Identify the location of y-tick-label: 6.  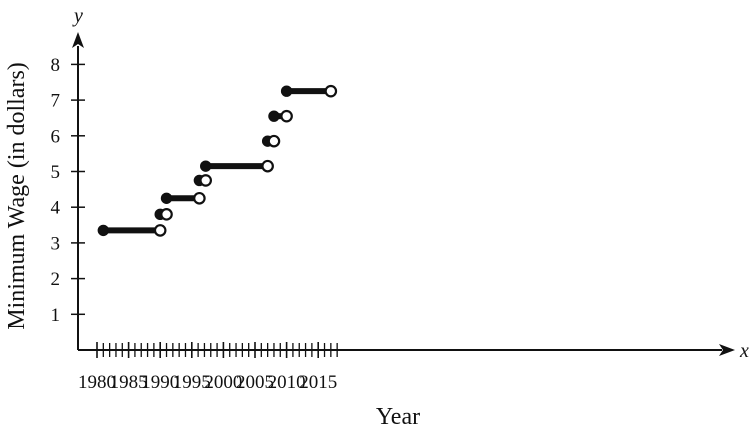
(56, 136).